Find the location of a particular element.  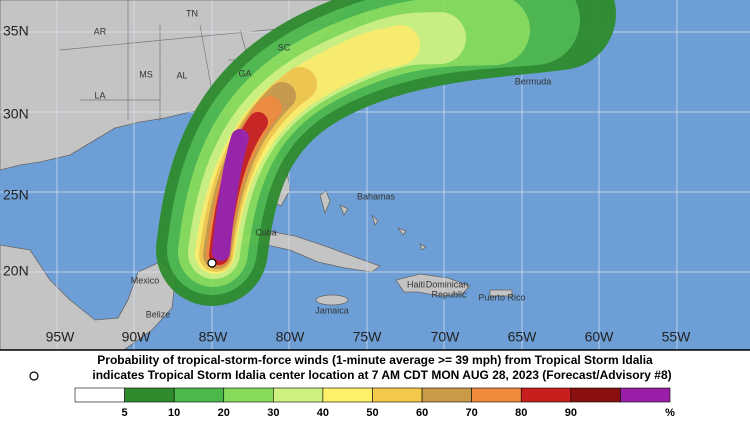

lon-label: 75W is located at coordinates (368, 337).